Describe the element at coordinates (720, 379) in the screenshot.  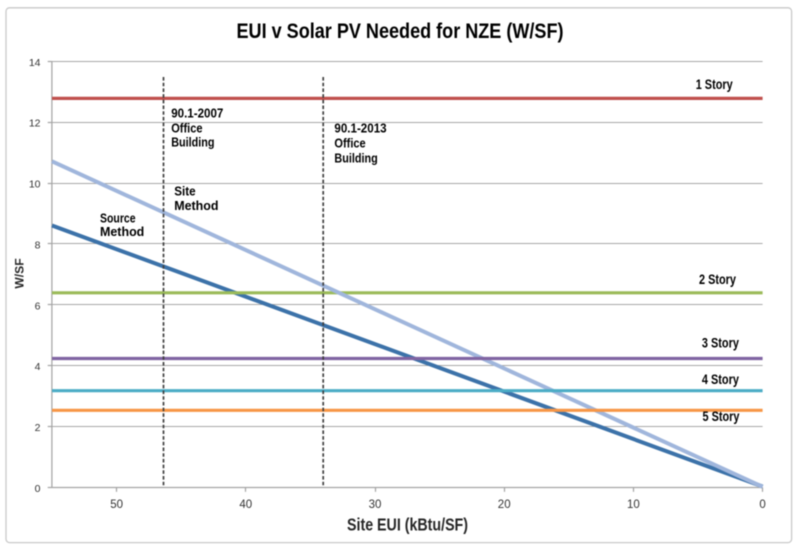
I see `svg-text: 4 Story` at that location.